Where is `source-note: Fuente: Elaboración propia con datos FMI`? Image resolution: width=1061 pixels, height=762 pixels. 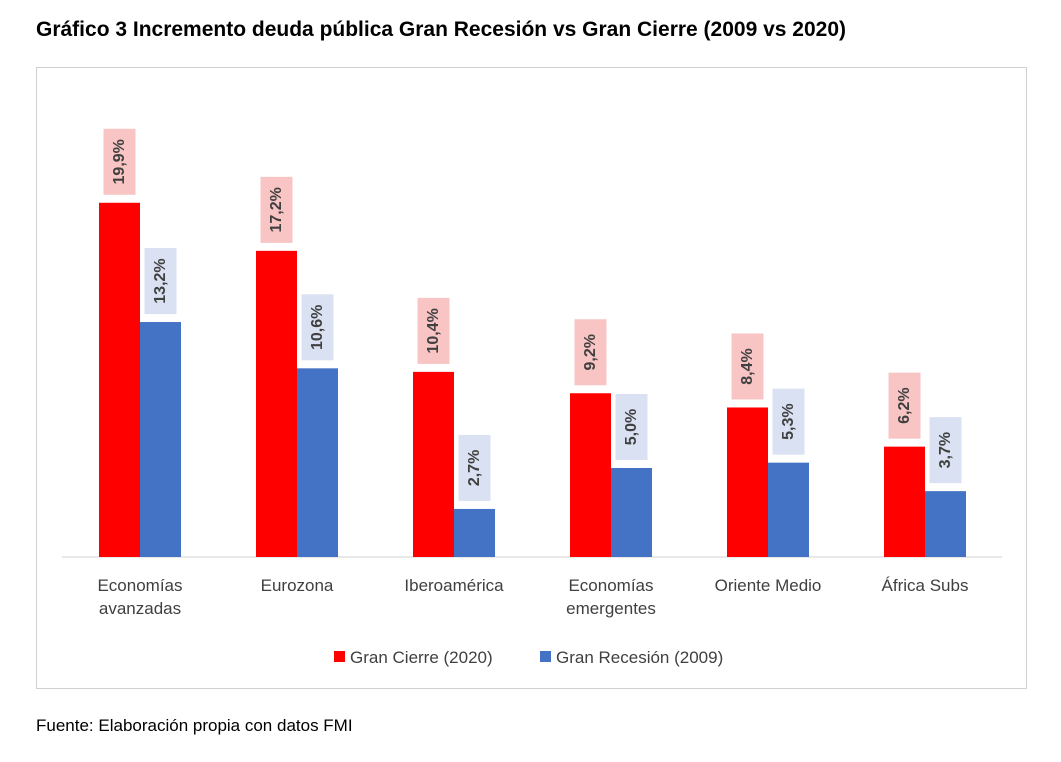 source-note: Fuente: Elaboración propia con datos FMI is located at coordinates (194, 725).